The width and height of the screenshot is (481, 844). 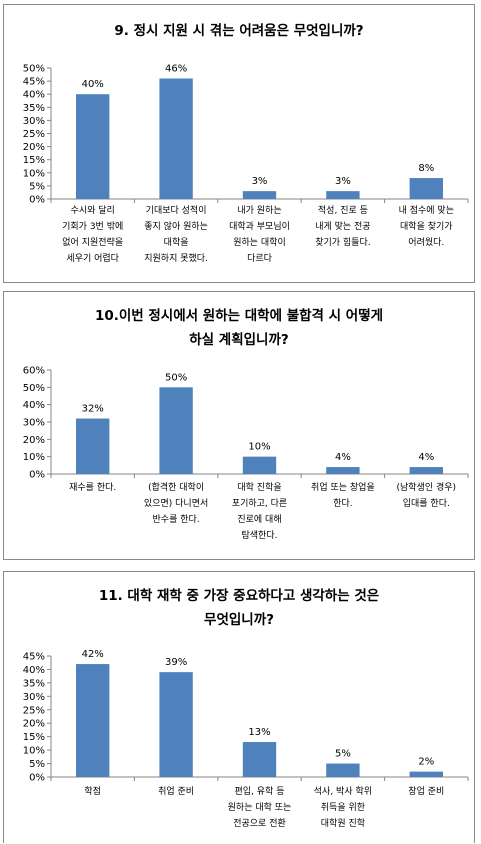 What do you see at coordinates (343, 487) in the screenshot?
I see `category-label: 취업 또는 창업을` at bounding box center [343, 487].